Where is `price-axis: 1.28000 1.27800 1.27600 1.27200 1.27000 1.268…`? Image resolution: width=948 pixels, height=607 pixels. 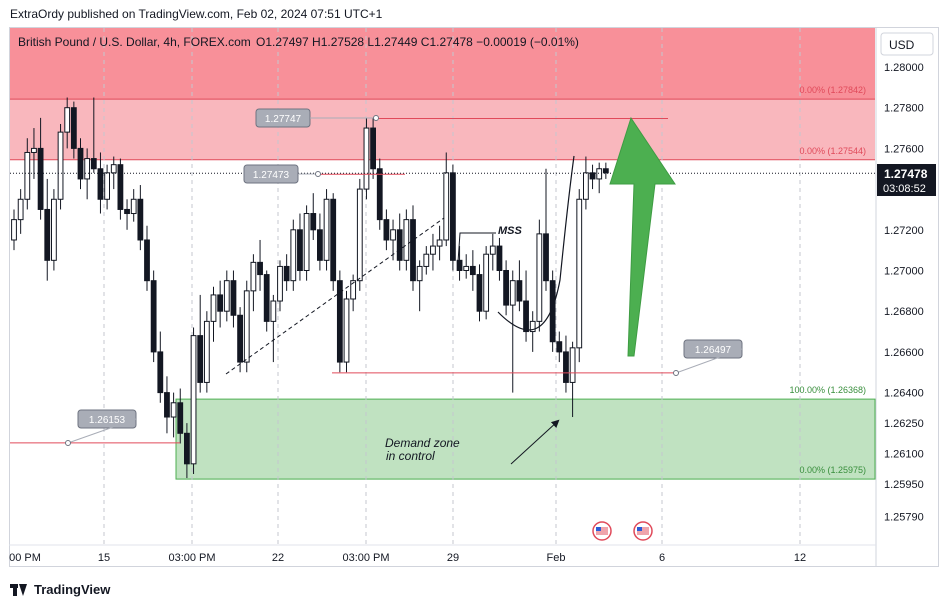
price-axis: 1.28000 1.27800 1.27600 1.27200 1.27000 1.268… is located at coordinates (904, 293).